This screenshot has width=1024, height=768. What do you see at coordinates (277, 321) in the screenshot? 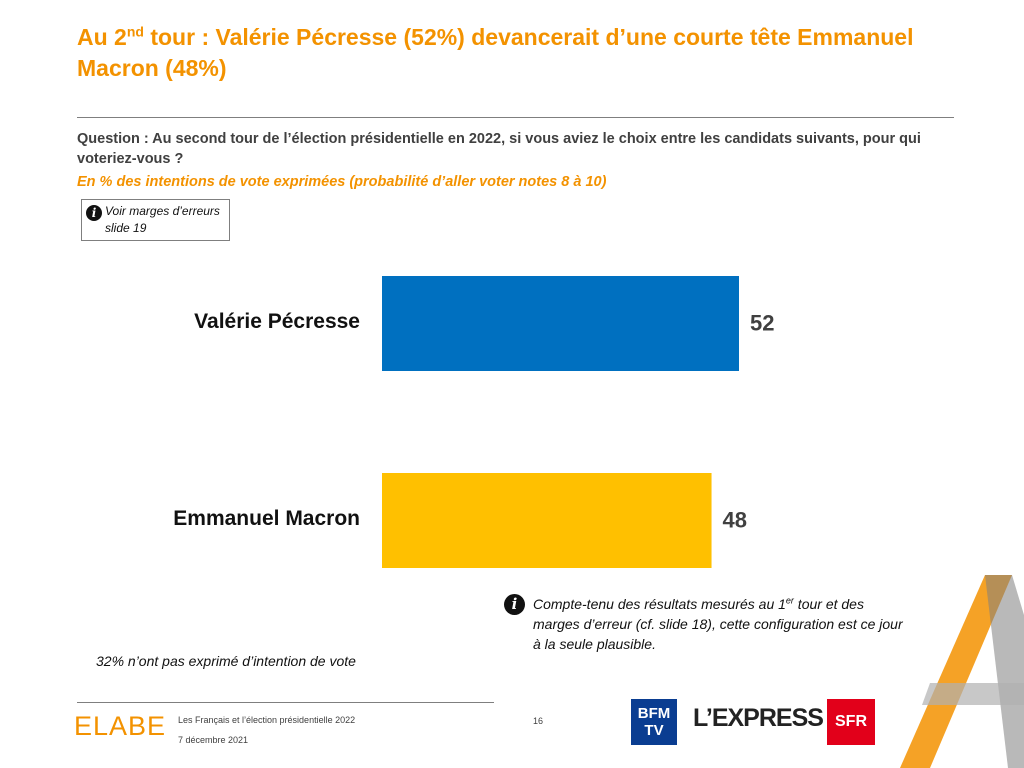
I see `category-label-0: Valérie Pécresse` at bounding box center [277, 321].